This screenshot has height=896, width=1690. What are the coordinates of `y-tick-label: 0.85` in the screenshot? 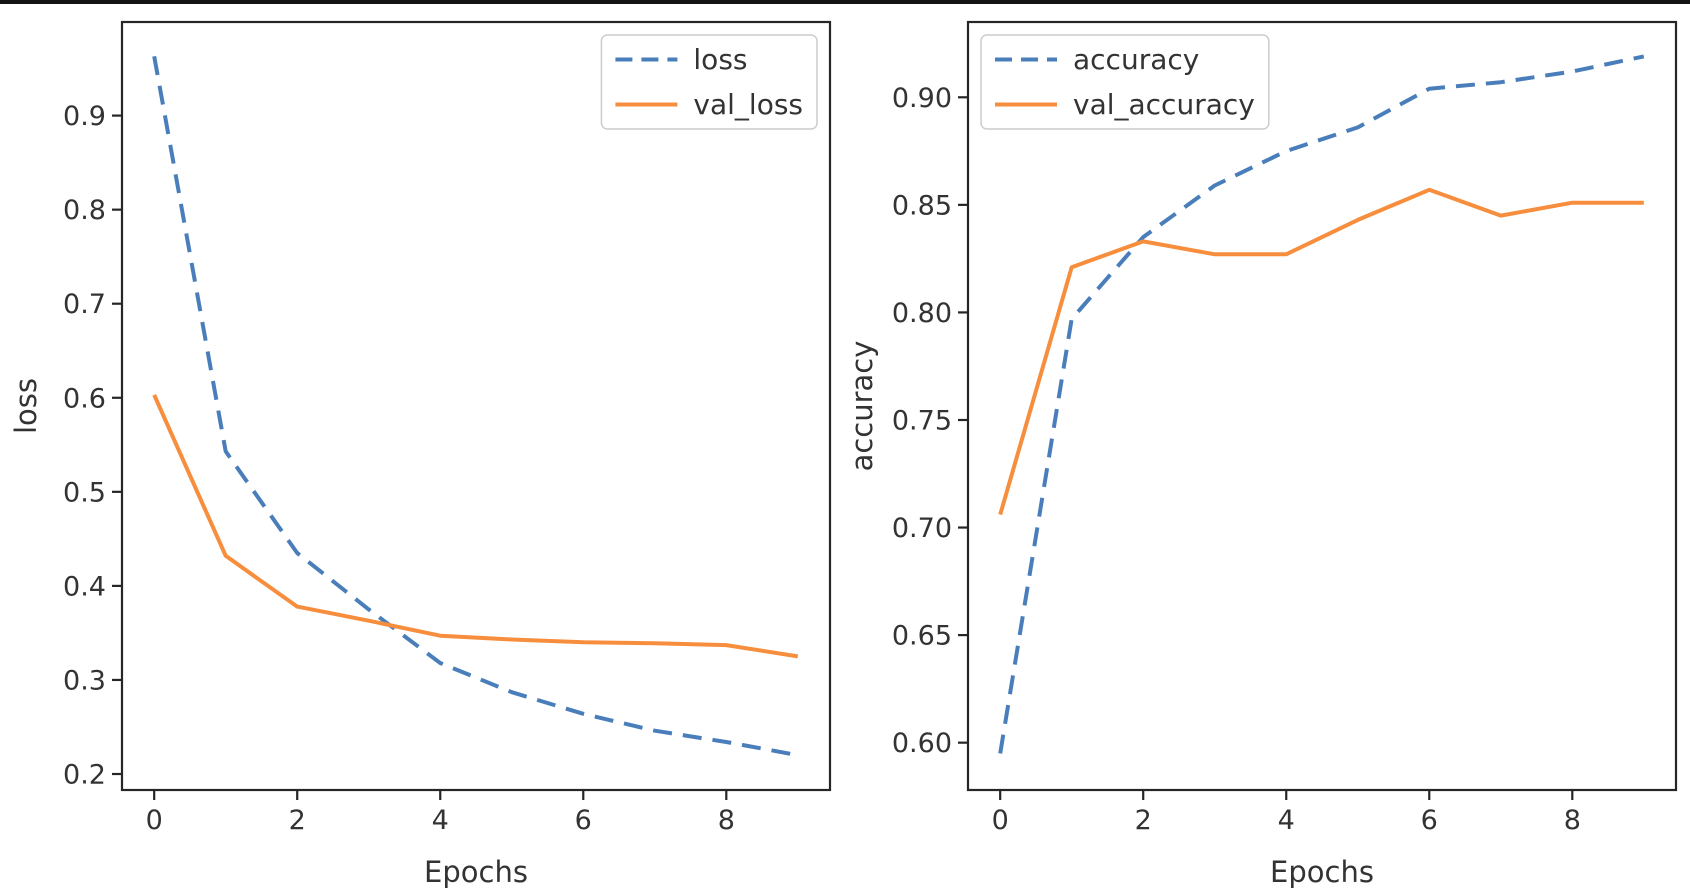 It's located at (922, 205).